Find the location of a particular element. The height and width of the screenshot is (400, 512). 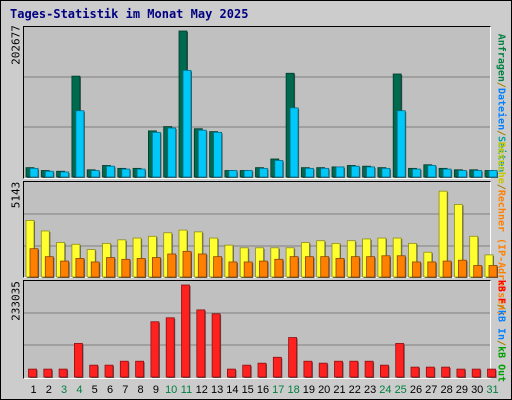

legend-item: kB In is located at coordinates (501, 325).